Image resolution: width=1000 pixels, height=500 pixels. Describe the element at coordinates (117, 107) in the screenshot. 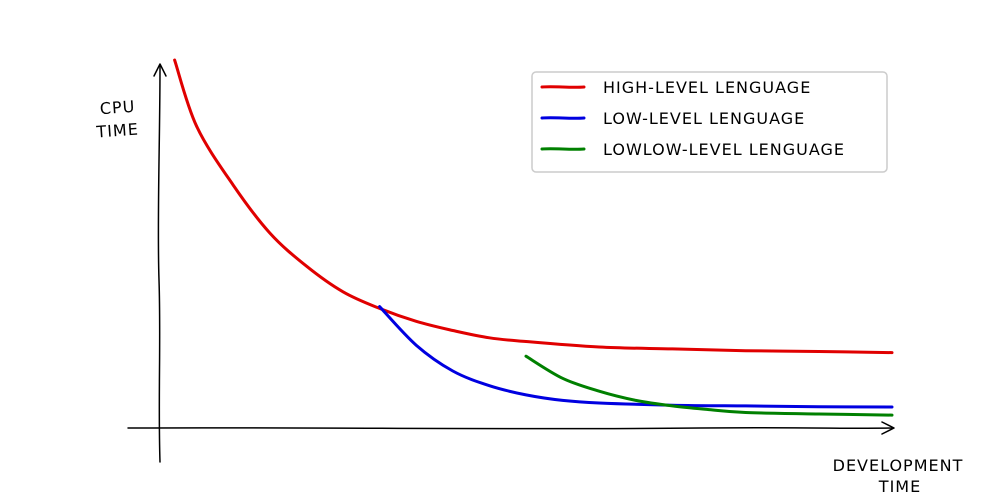

I see `y-axis-label-line-1: CPU` at that location.